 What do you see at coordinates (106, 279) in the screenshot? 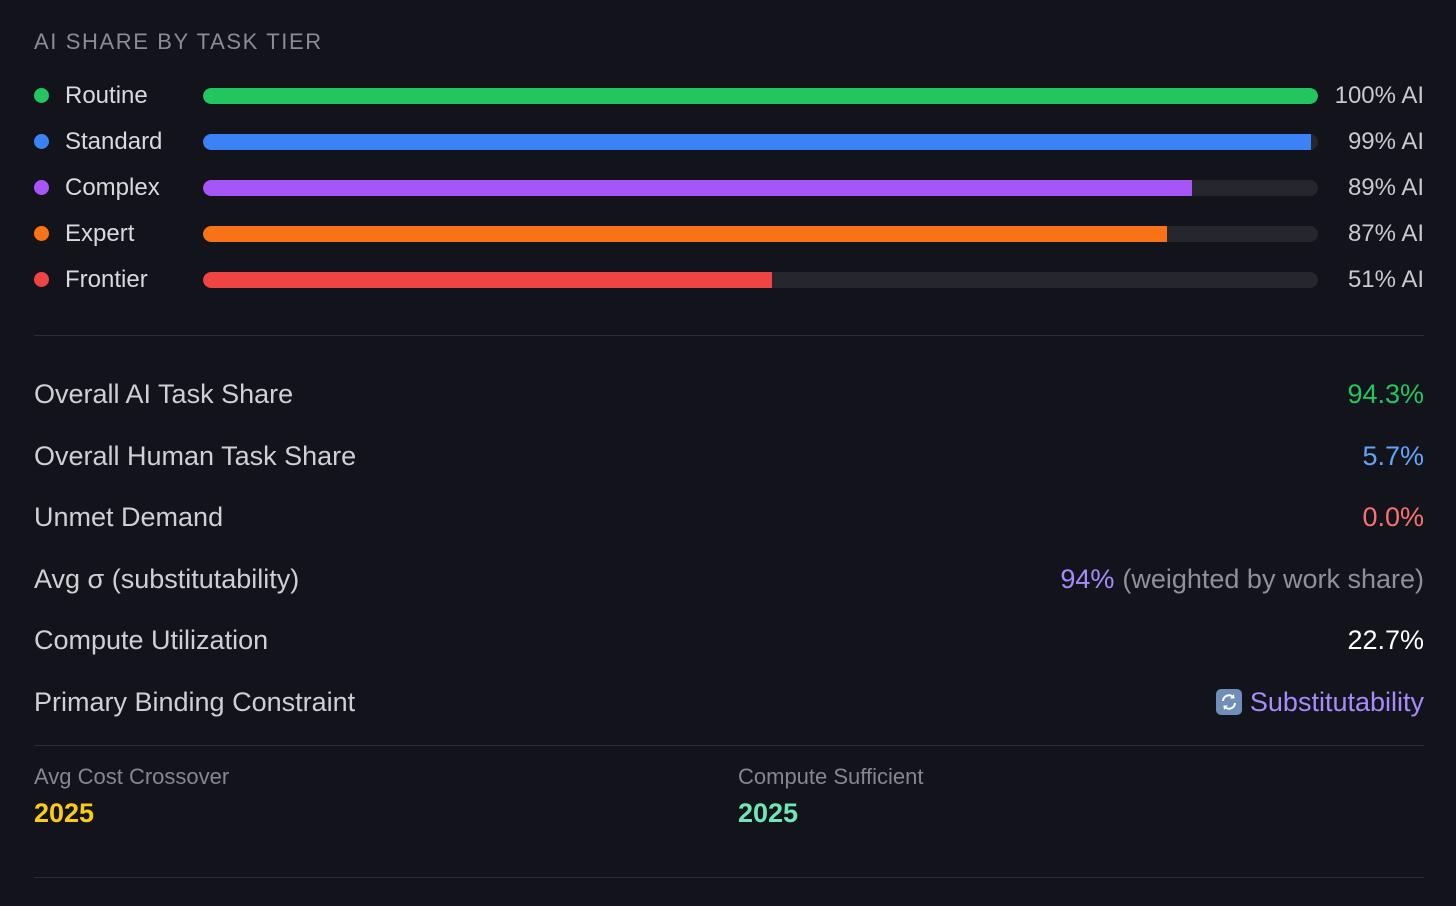
I see `tier-label: Frontier` at bounding box center [106, 279].